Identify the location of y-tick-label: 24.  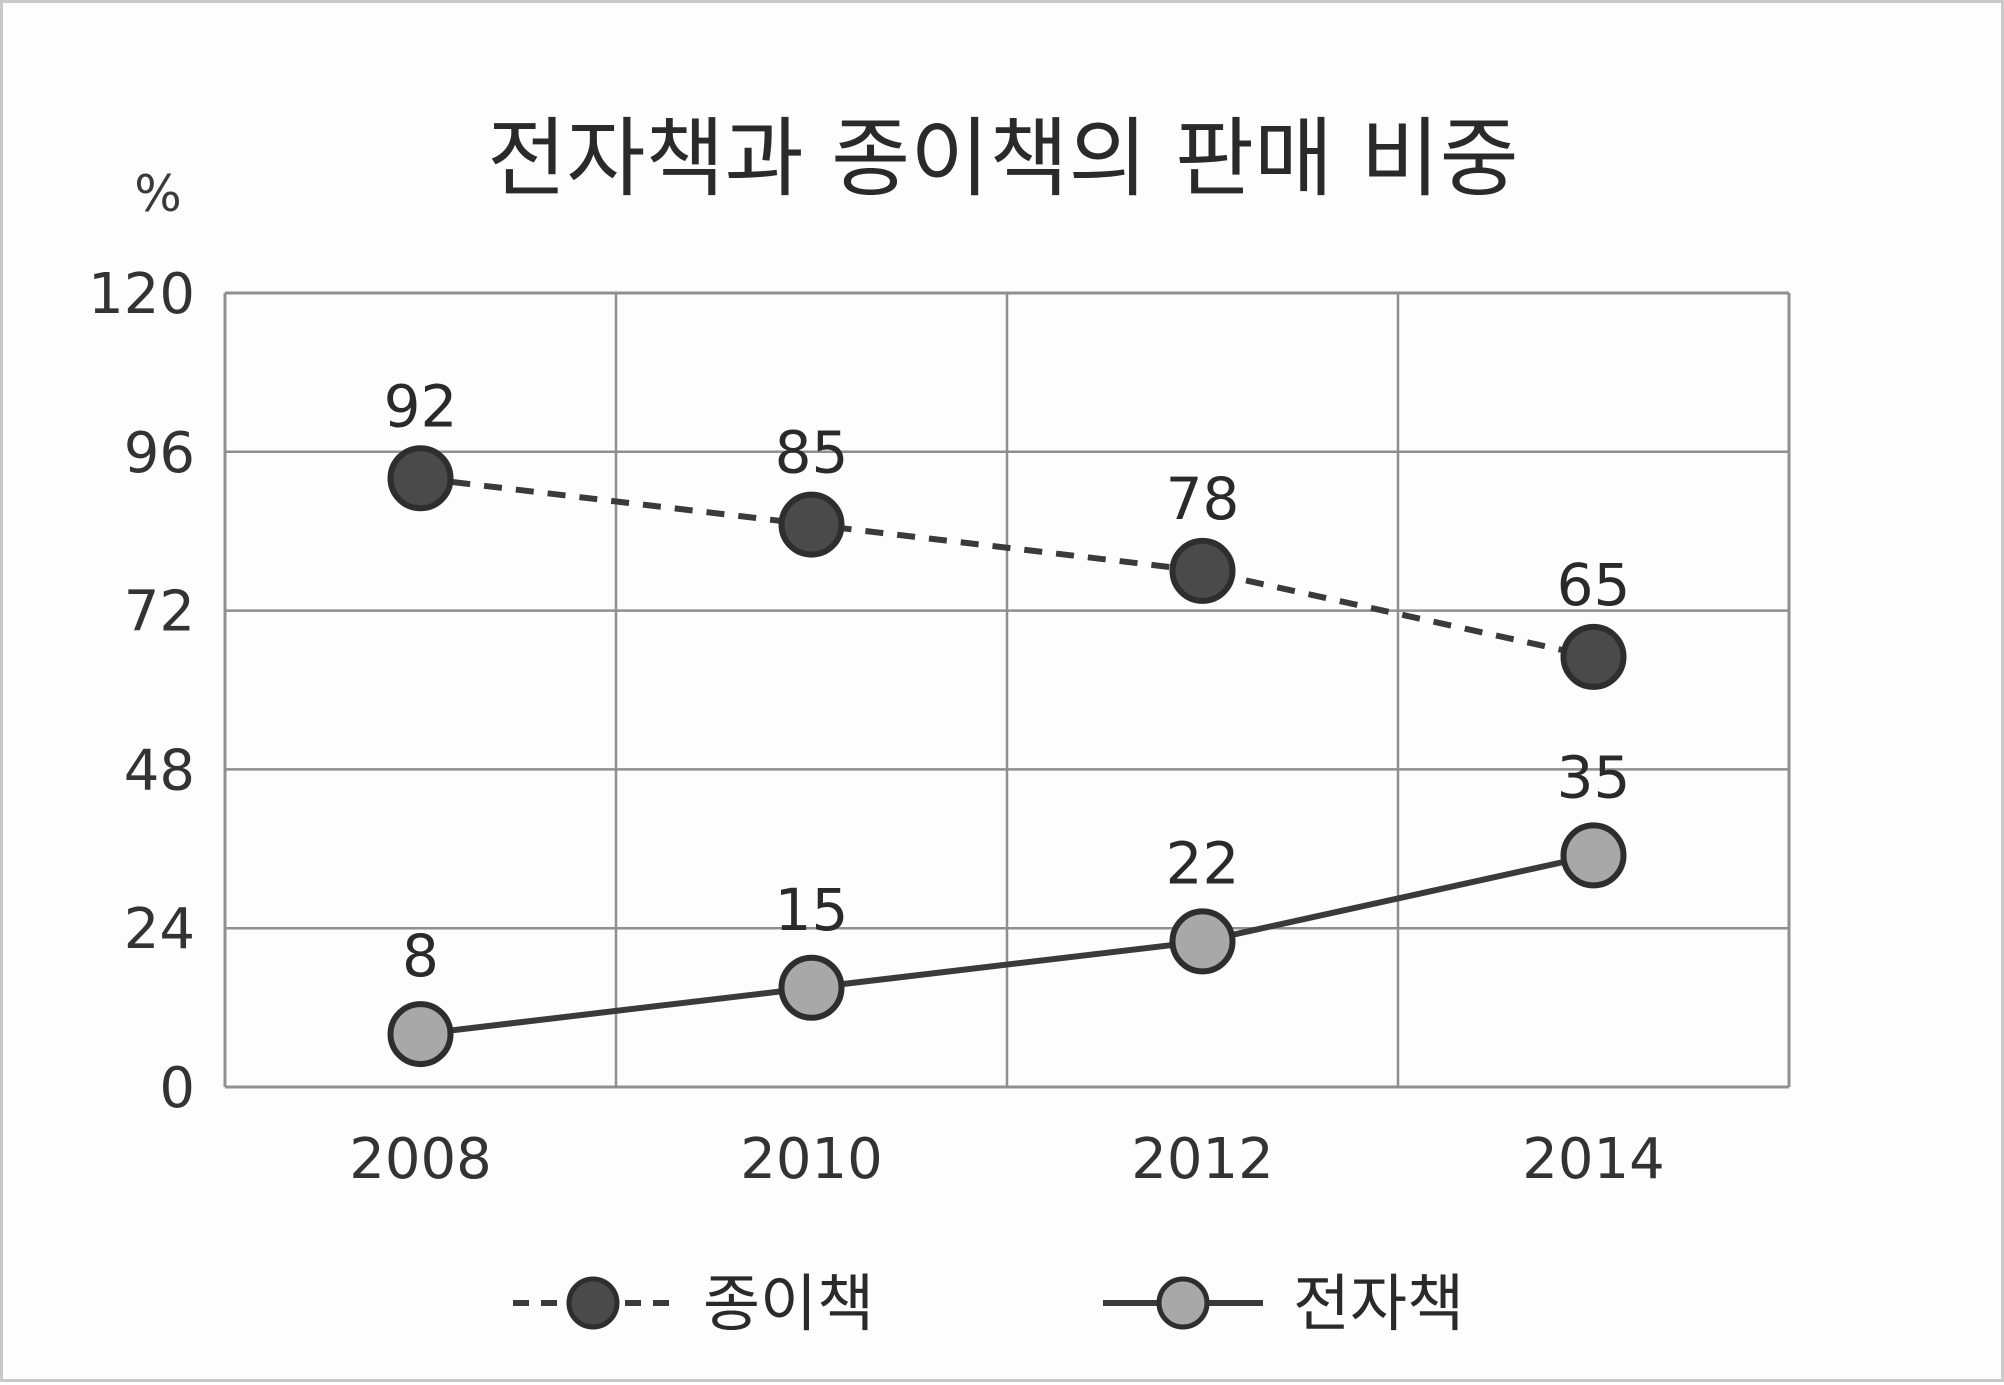
(159, 929).